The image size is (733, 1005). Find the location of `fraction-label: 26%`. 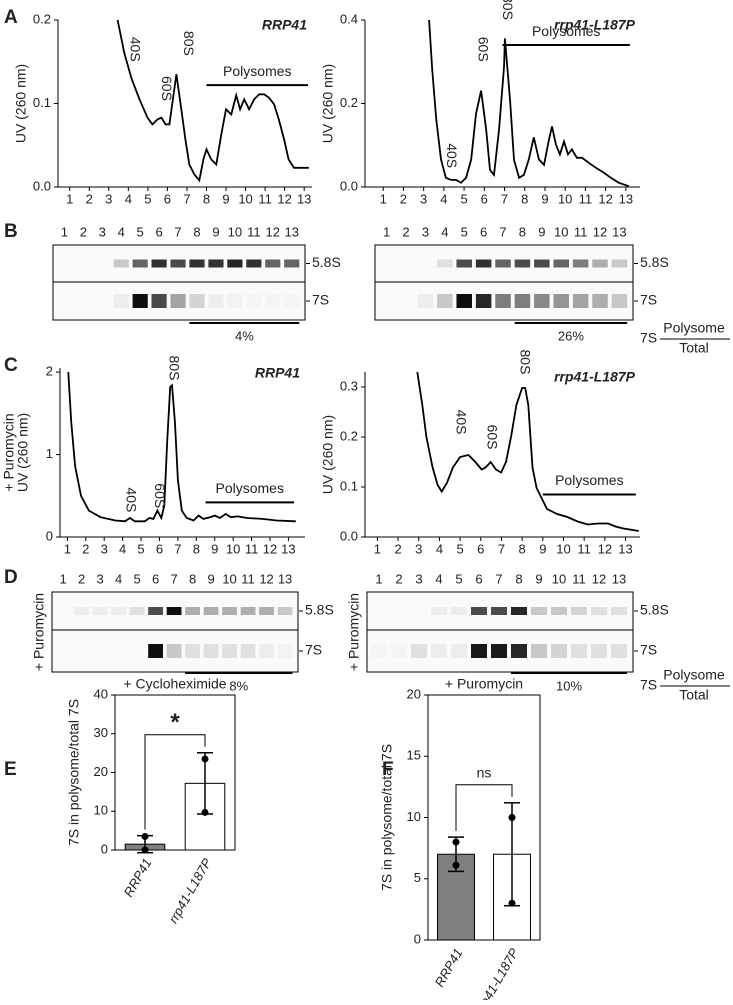

fraction-label: 26% is located at coordinates (571, 335).